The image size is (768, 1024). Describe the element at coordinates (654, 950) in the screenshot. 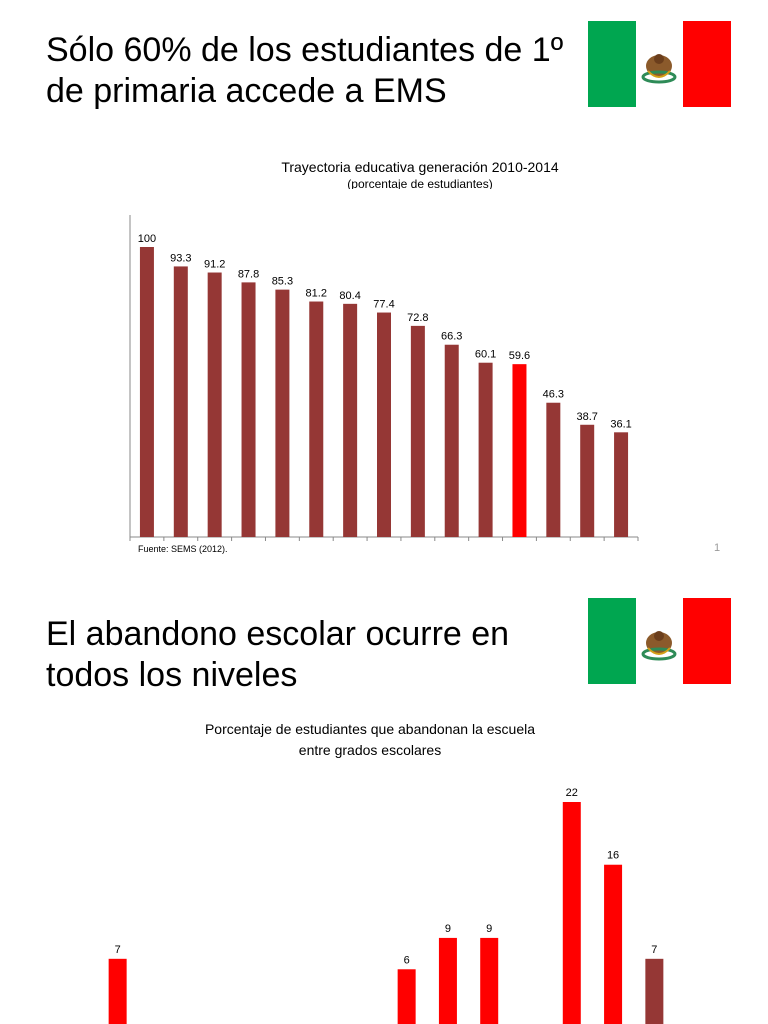

I see `data-label-13: 7` at that location.